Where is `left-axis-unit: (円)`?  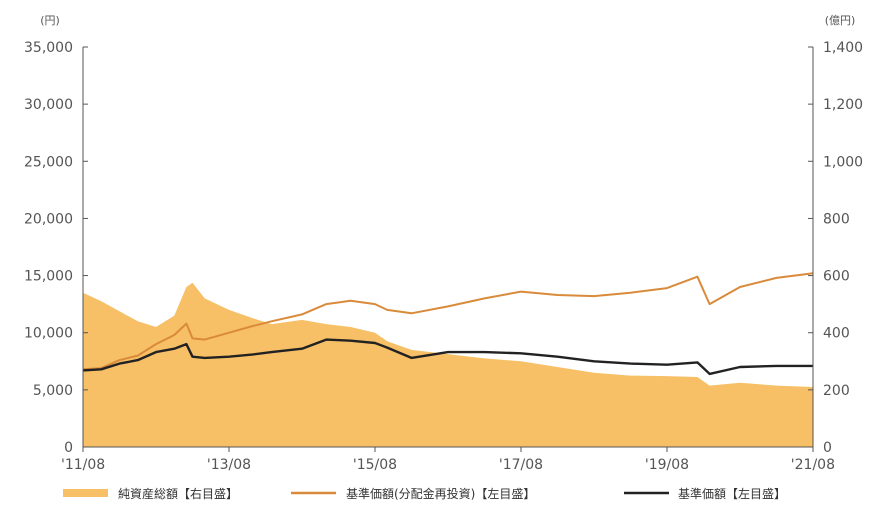 left-axis-unit: (円) is located at coordinates (50, 20).